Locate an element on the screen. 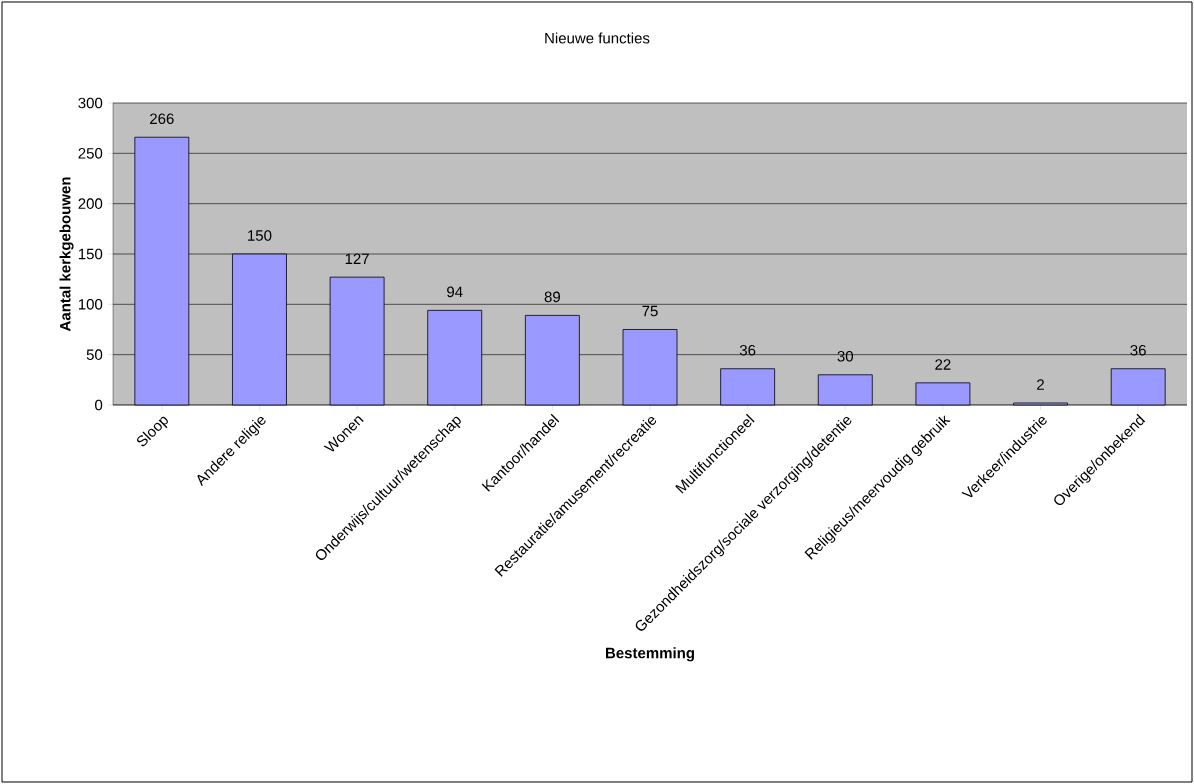 Image resolution: width=1194 pixels, height=784 pixels. y-tick-label: 0 is located at coordinates (99, 405).